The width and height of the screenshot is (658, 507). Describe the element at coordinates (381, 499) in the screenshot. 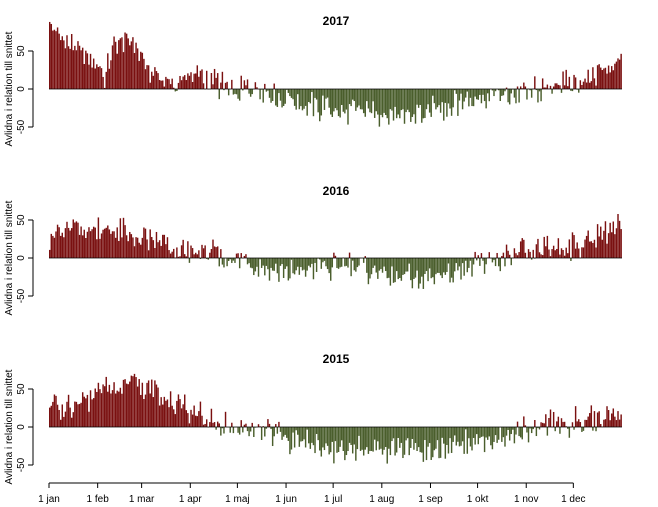

I see `x-tick-label: 1 aug` at that location.